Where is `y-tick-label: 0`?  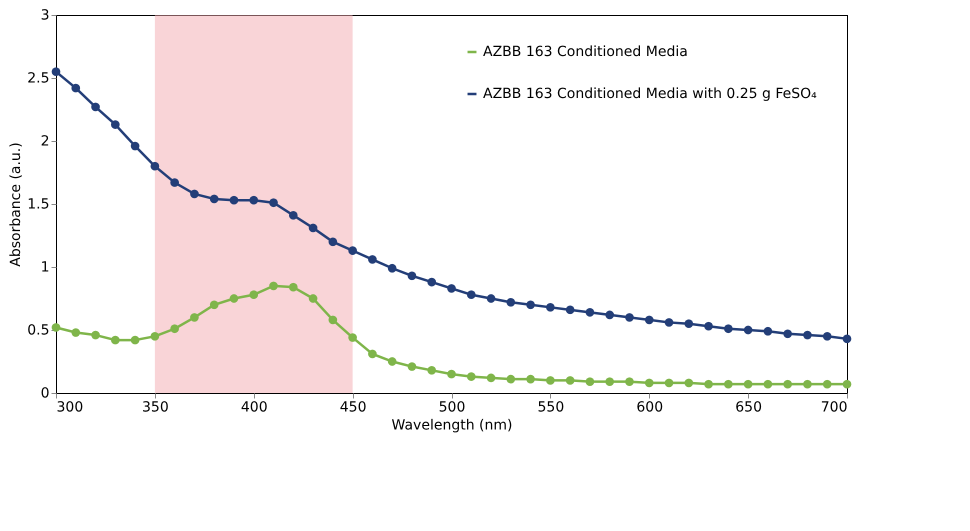
y-tick-label: 0 is located at coordinates (45, 394).